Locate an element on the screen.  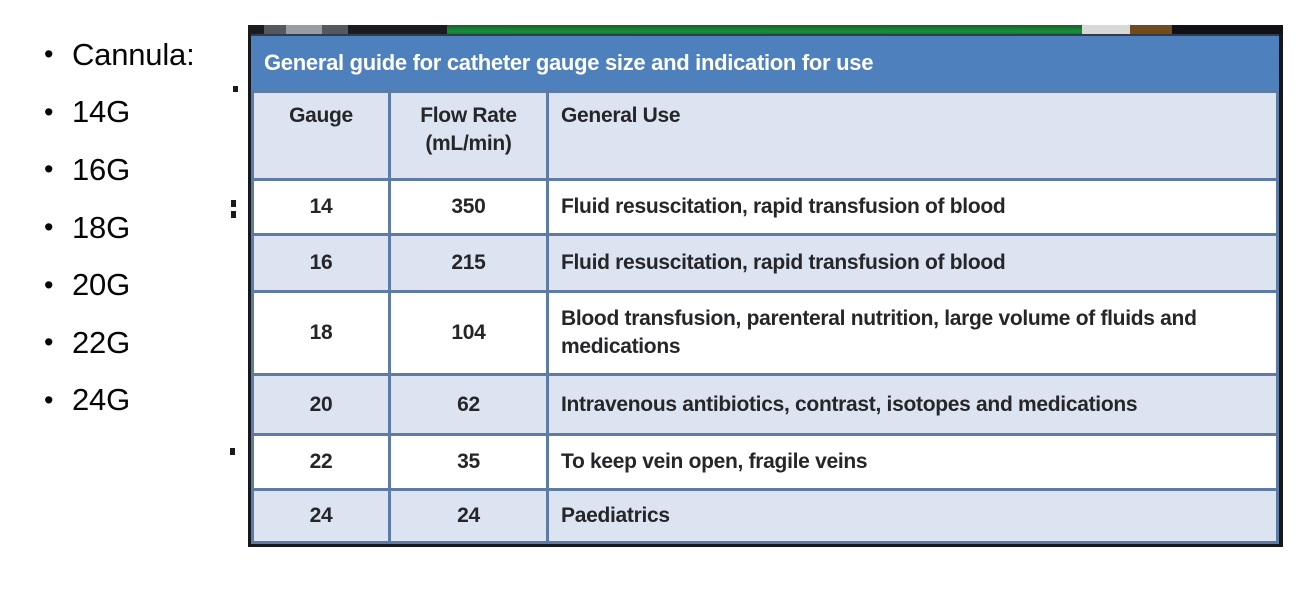
bullet-item-cannula: • Cannula: is located at coordinates (144, 55).